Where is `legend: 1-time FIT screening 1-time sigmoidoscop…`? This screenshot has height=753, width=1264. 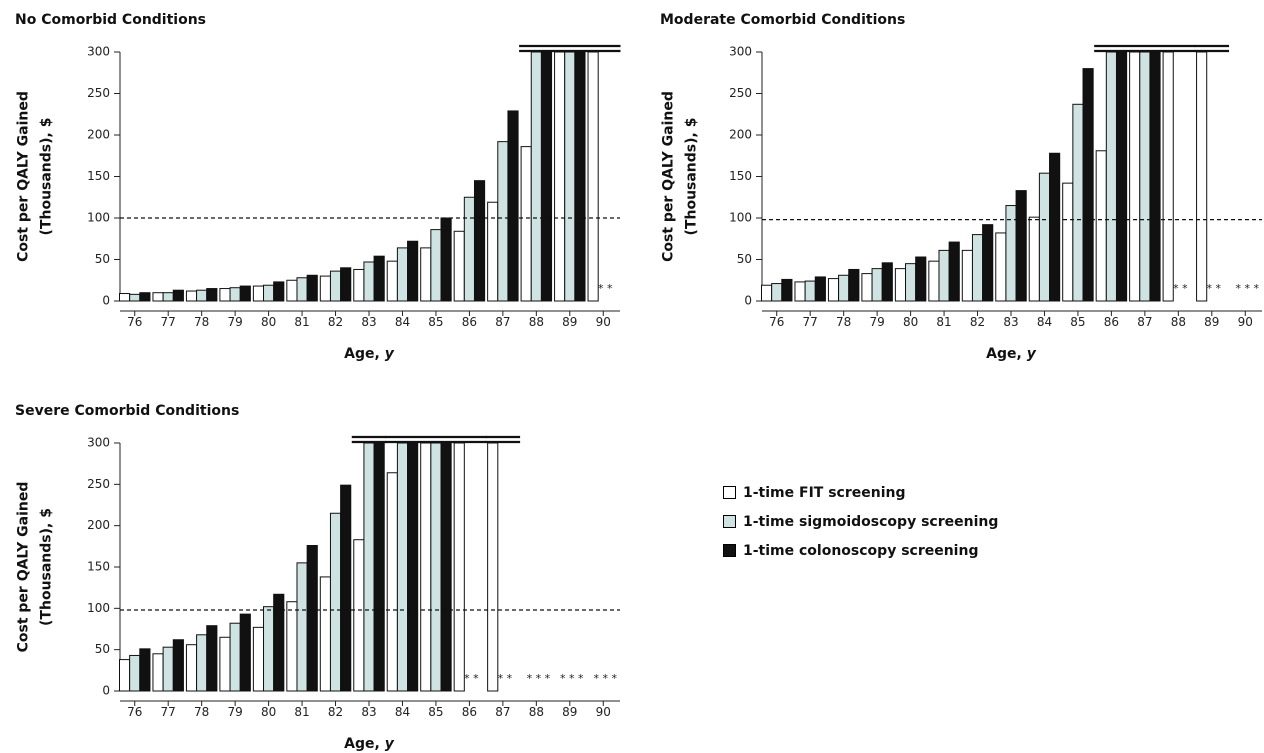
legend: 1-time FIT screening 1-time sigmoidoscop… is located at coordinates (860, 521).